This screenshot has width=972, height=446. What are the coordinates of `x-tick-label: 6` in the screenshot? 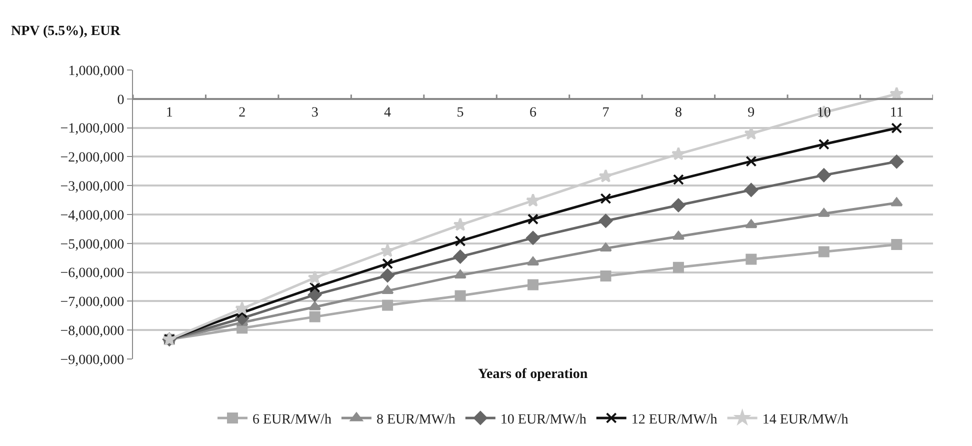 It's located at (533, 113).